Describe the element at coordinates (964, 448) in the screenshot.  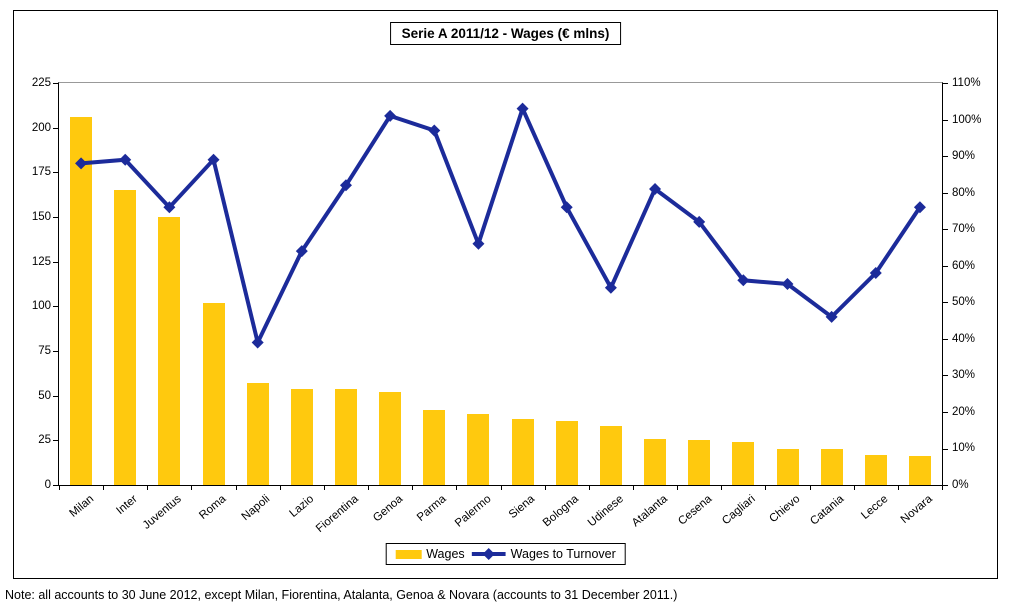
I see `right-tick-10: 10%` at that location.